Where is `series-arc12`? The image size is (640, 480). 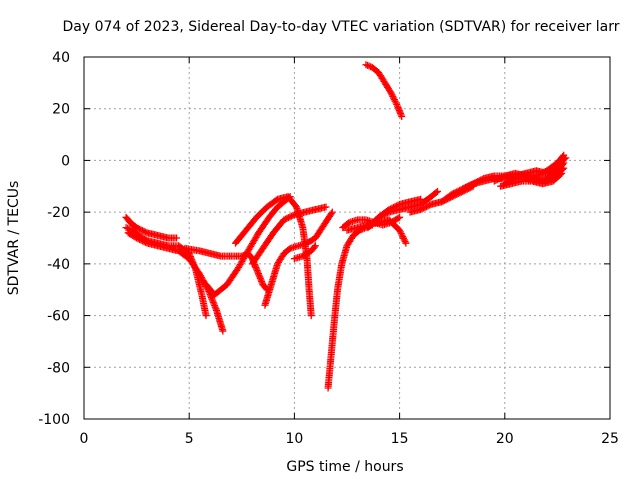 series-arc12 is located at coordinates (376, 231).